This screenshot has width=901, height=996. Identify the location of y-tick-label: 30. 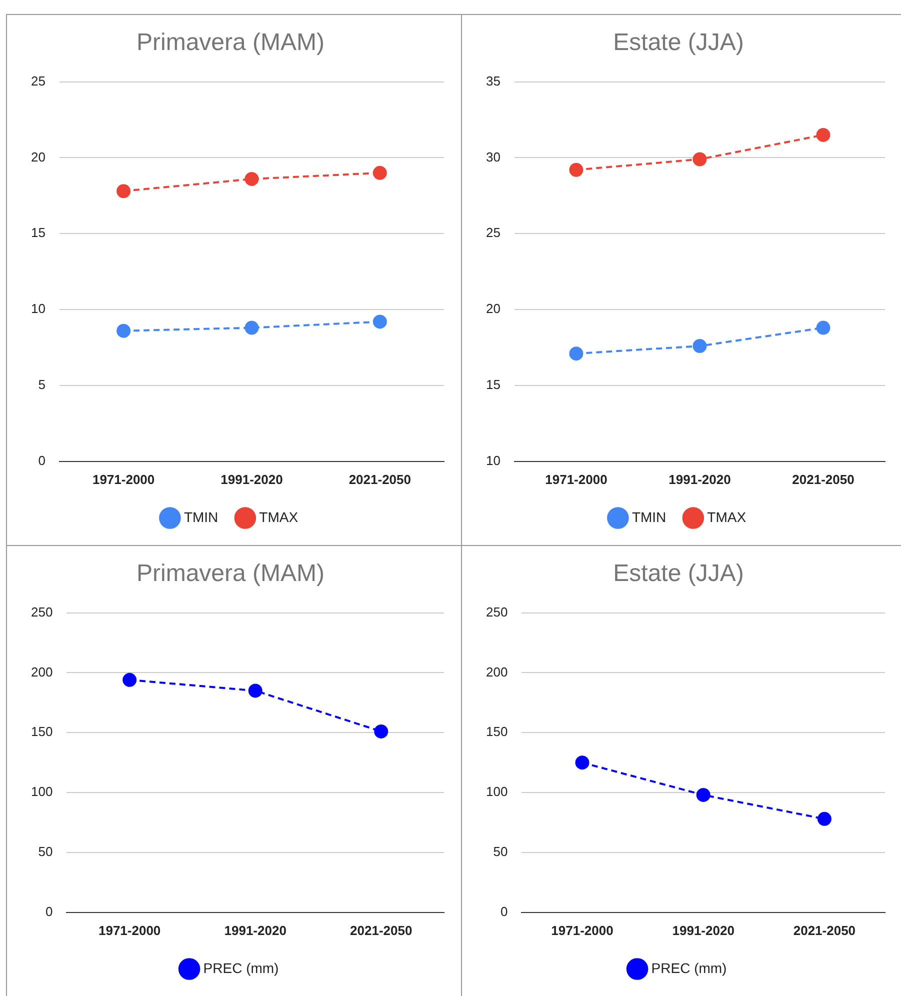
(493, 156).